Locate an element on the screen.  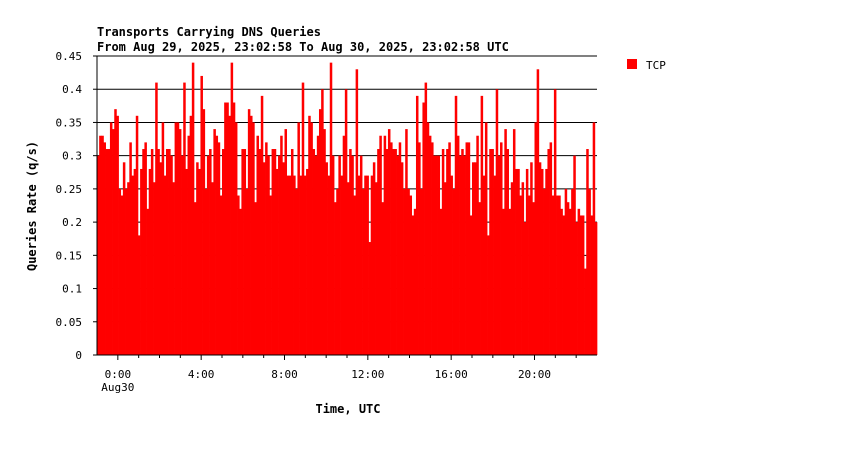
legend: TCP is located at coordinates (646, 65).